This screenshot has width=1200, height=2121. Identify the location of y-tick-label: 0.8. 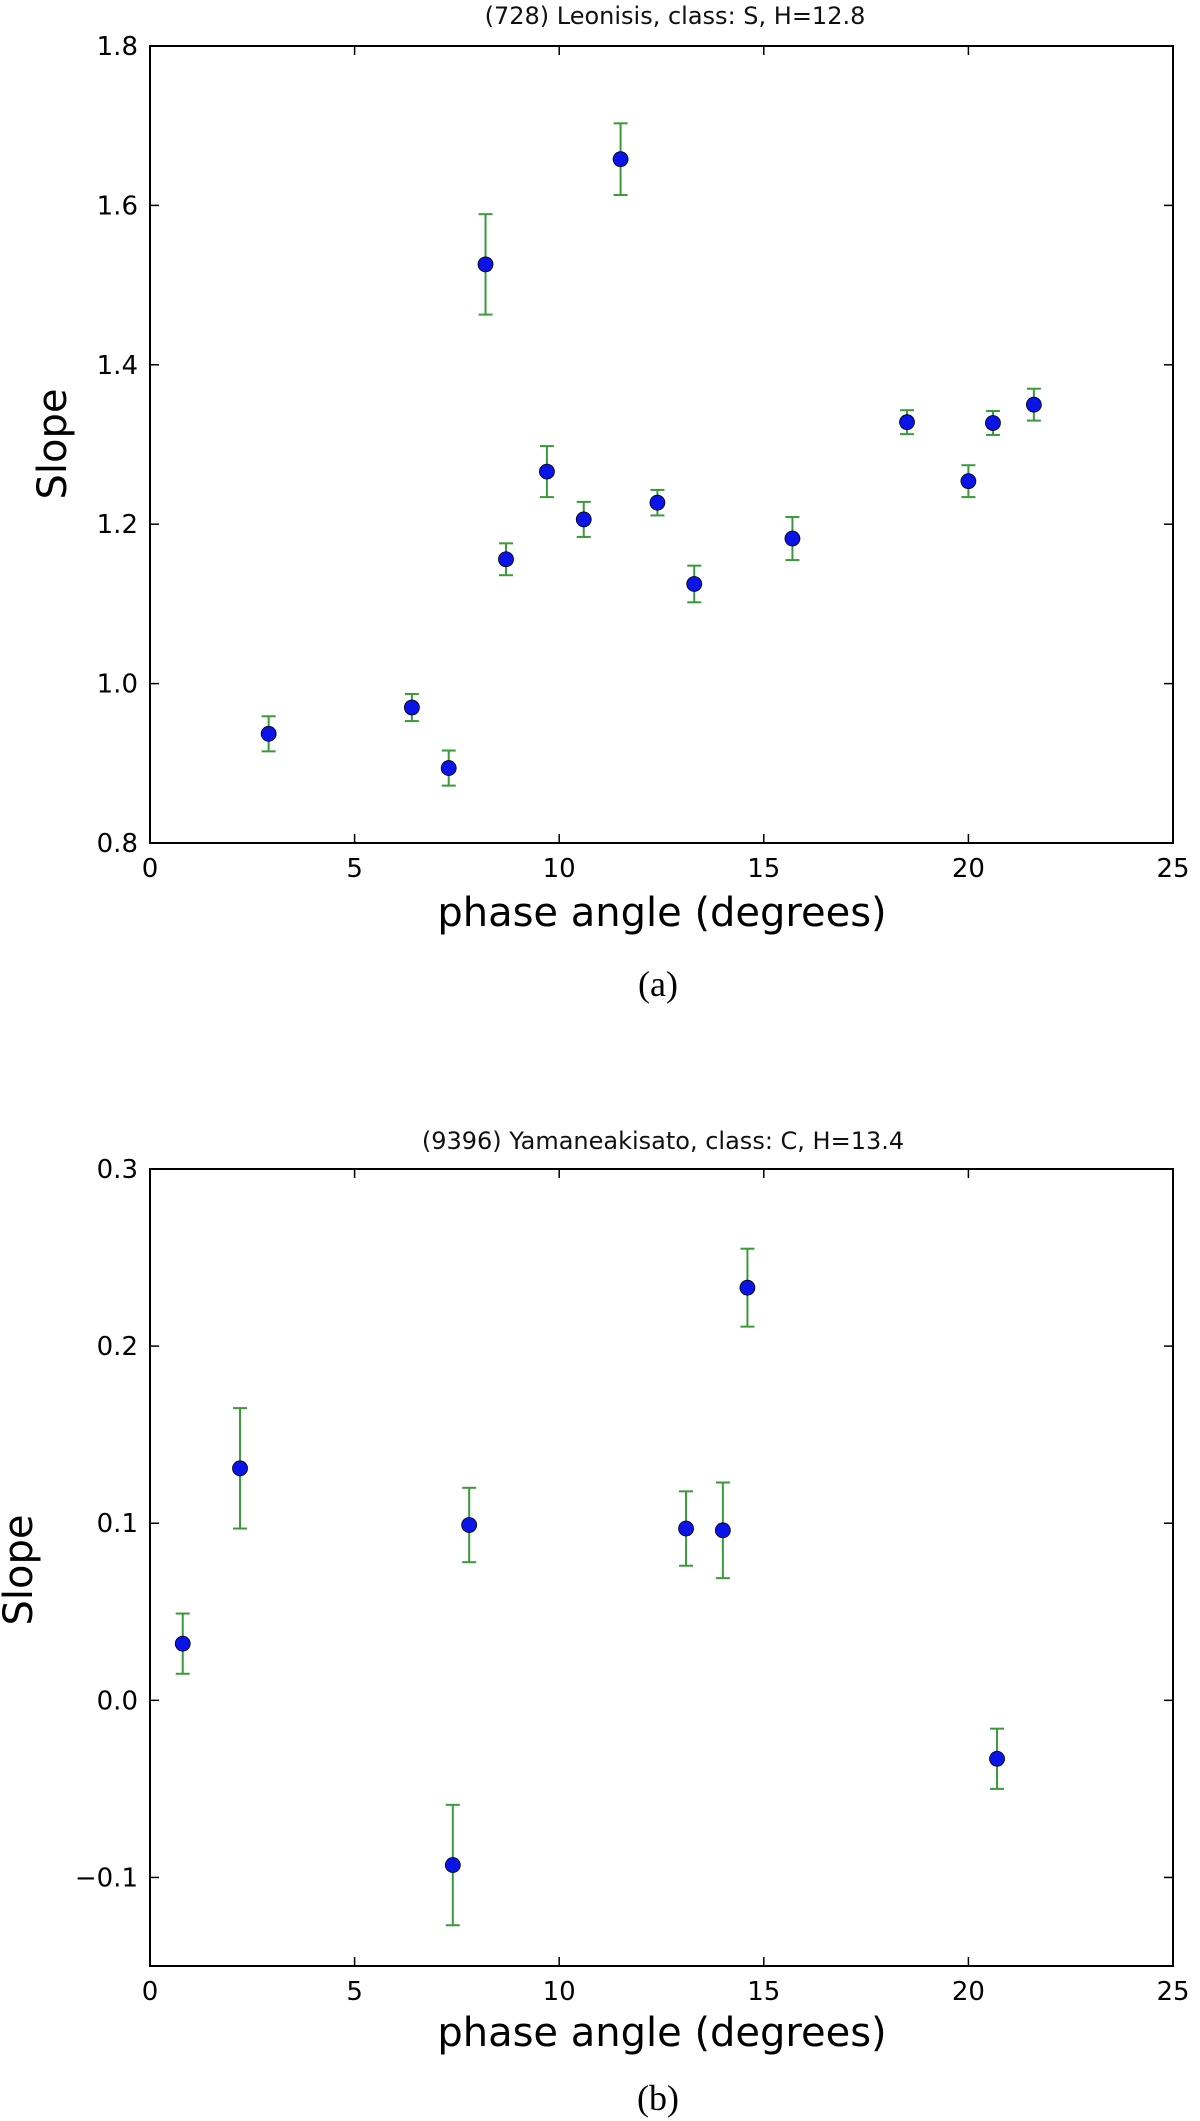
(117, 844).